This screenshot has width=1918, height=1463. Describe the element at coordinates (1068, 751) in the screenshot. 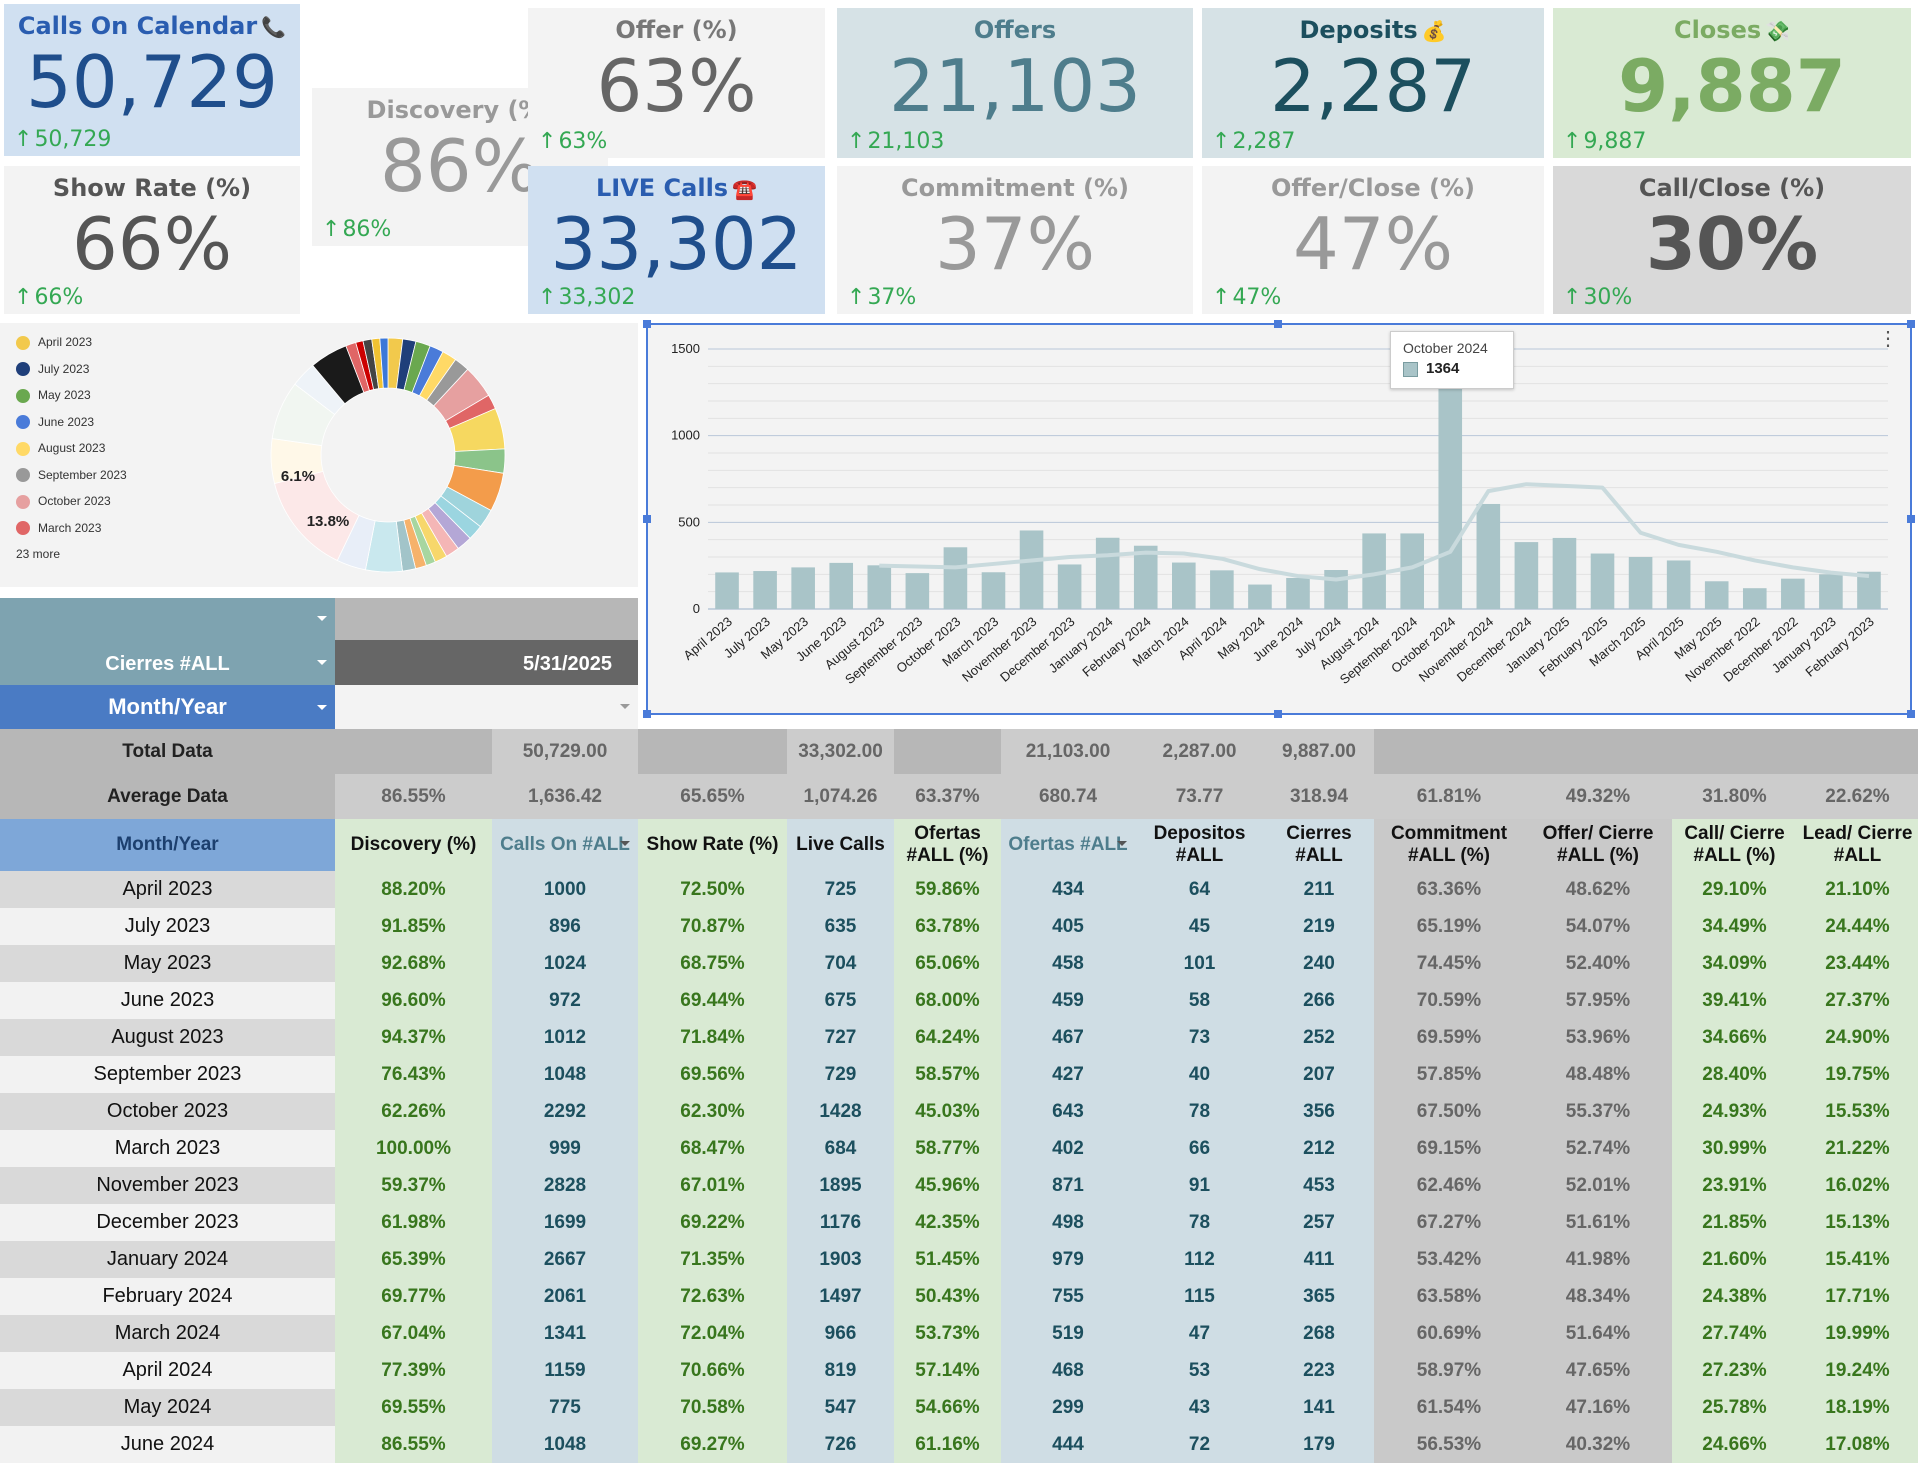

I see `total-cell: 21,103.00` at that location.